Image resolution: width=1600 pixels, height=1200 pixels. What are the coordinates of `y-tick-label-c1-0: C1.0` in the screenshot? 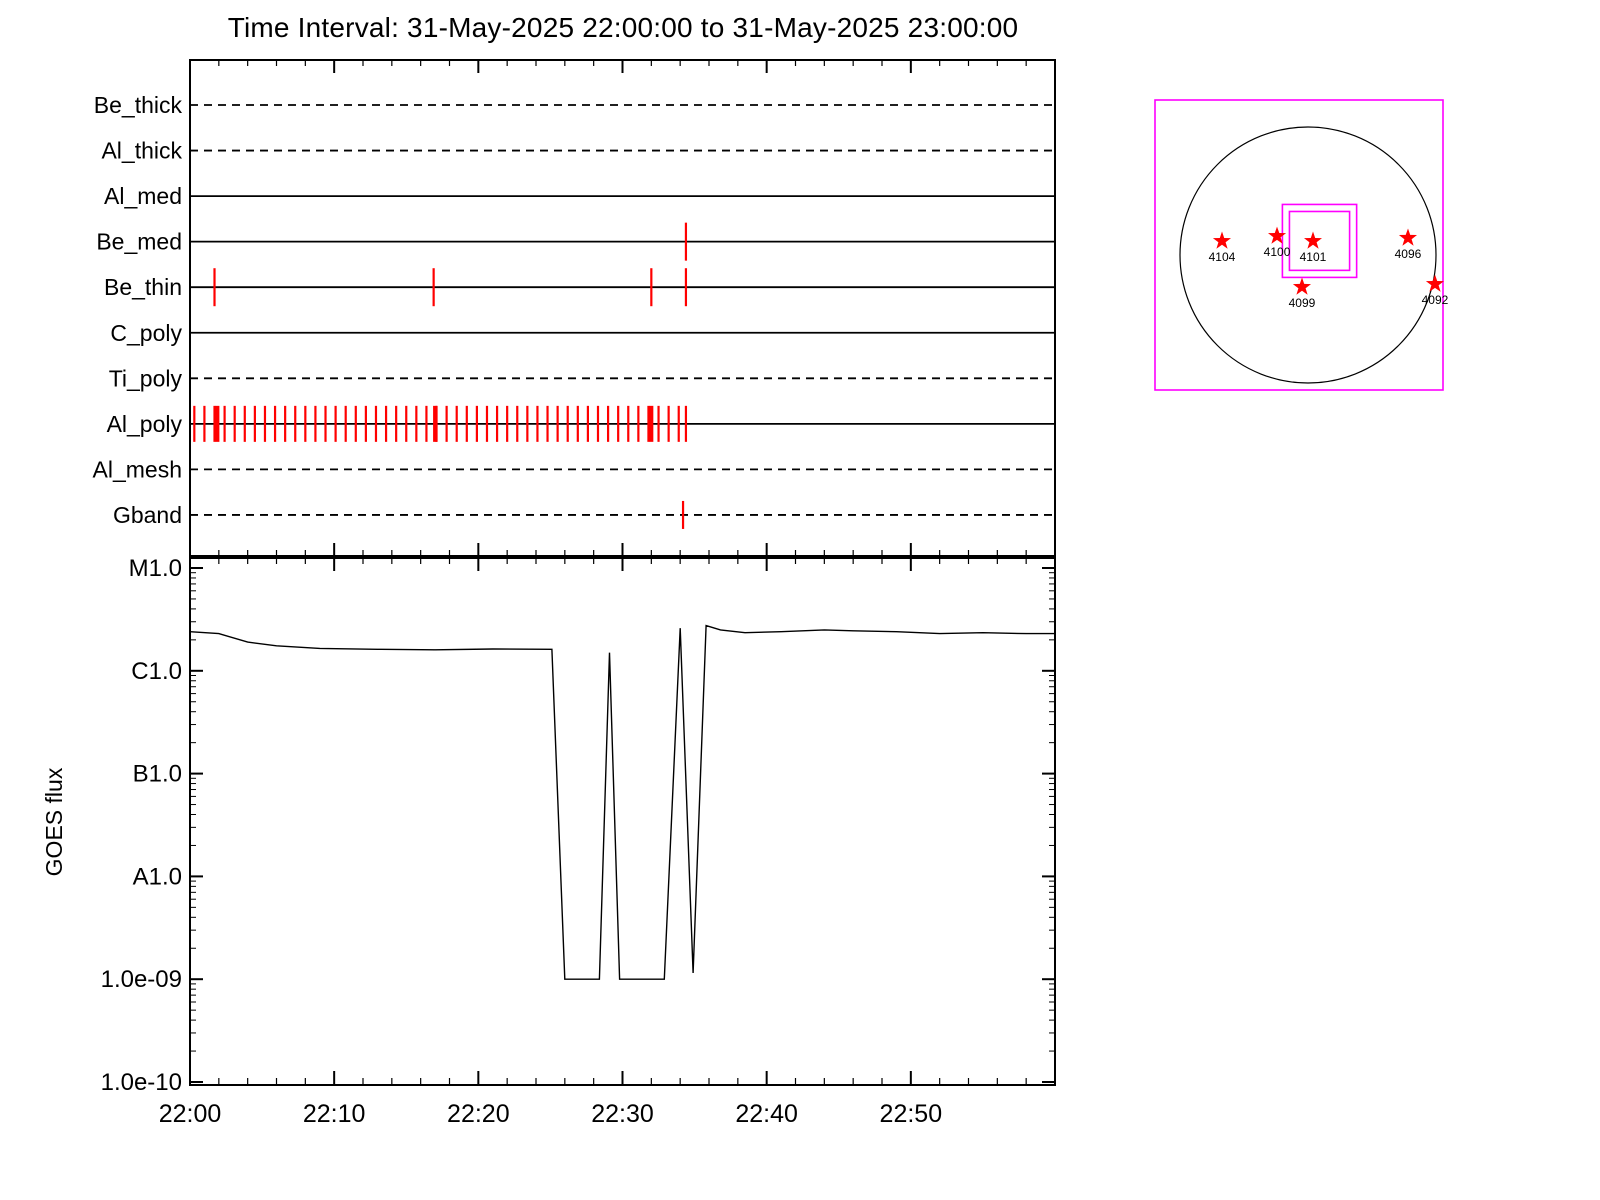 It's located at (156, 671).